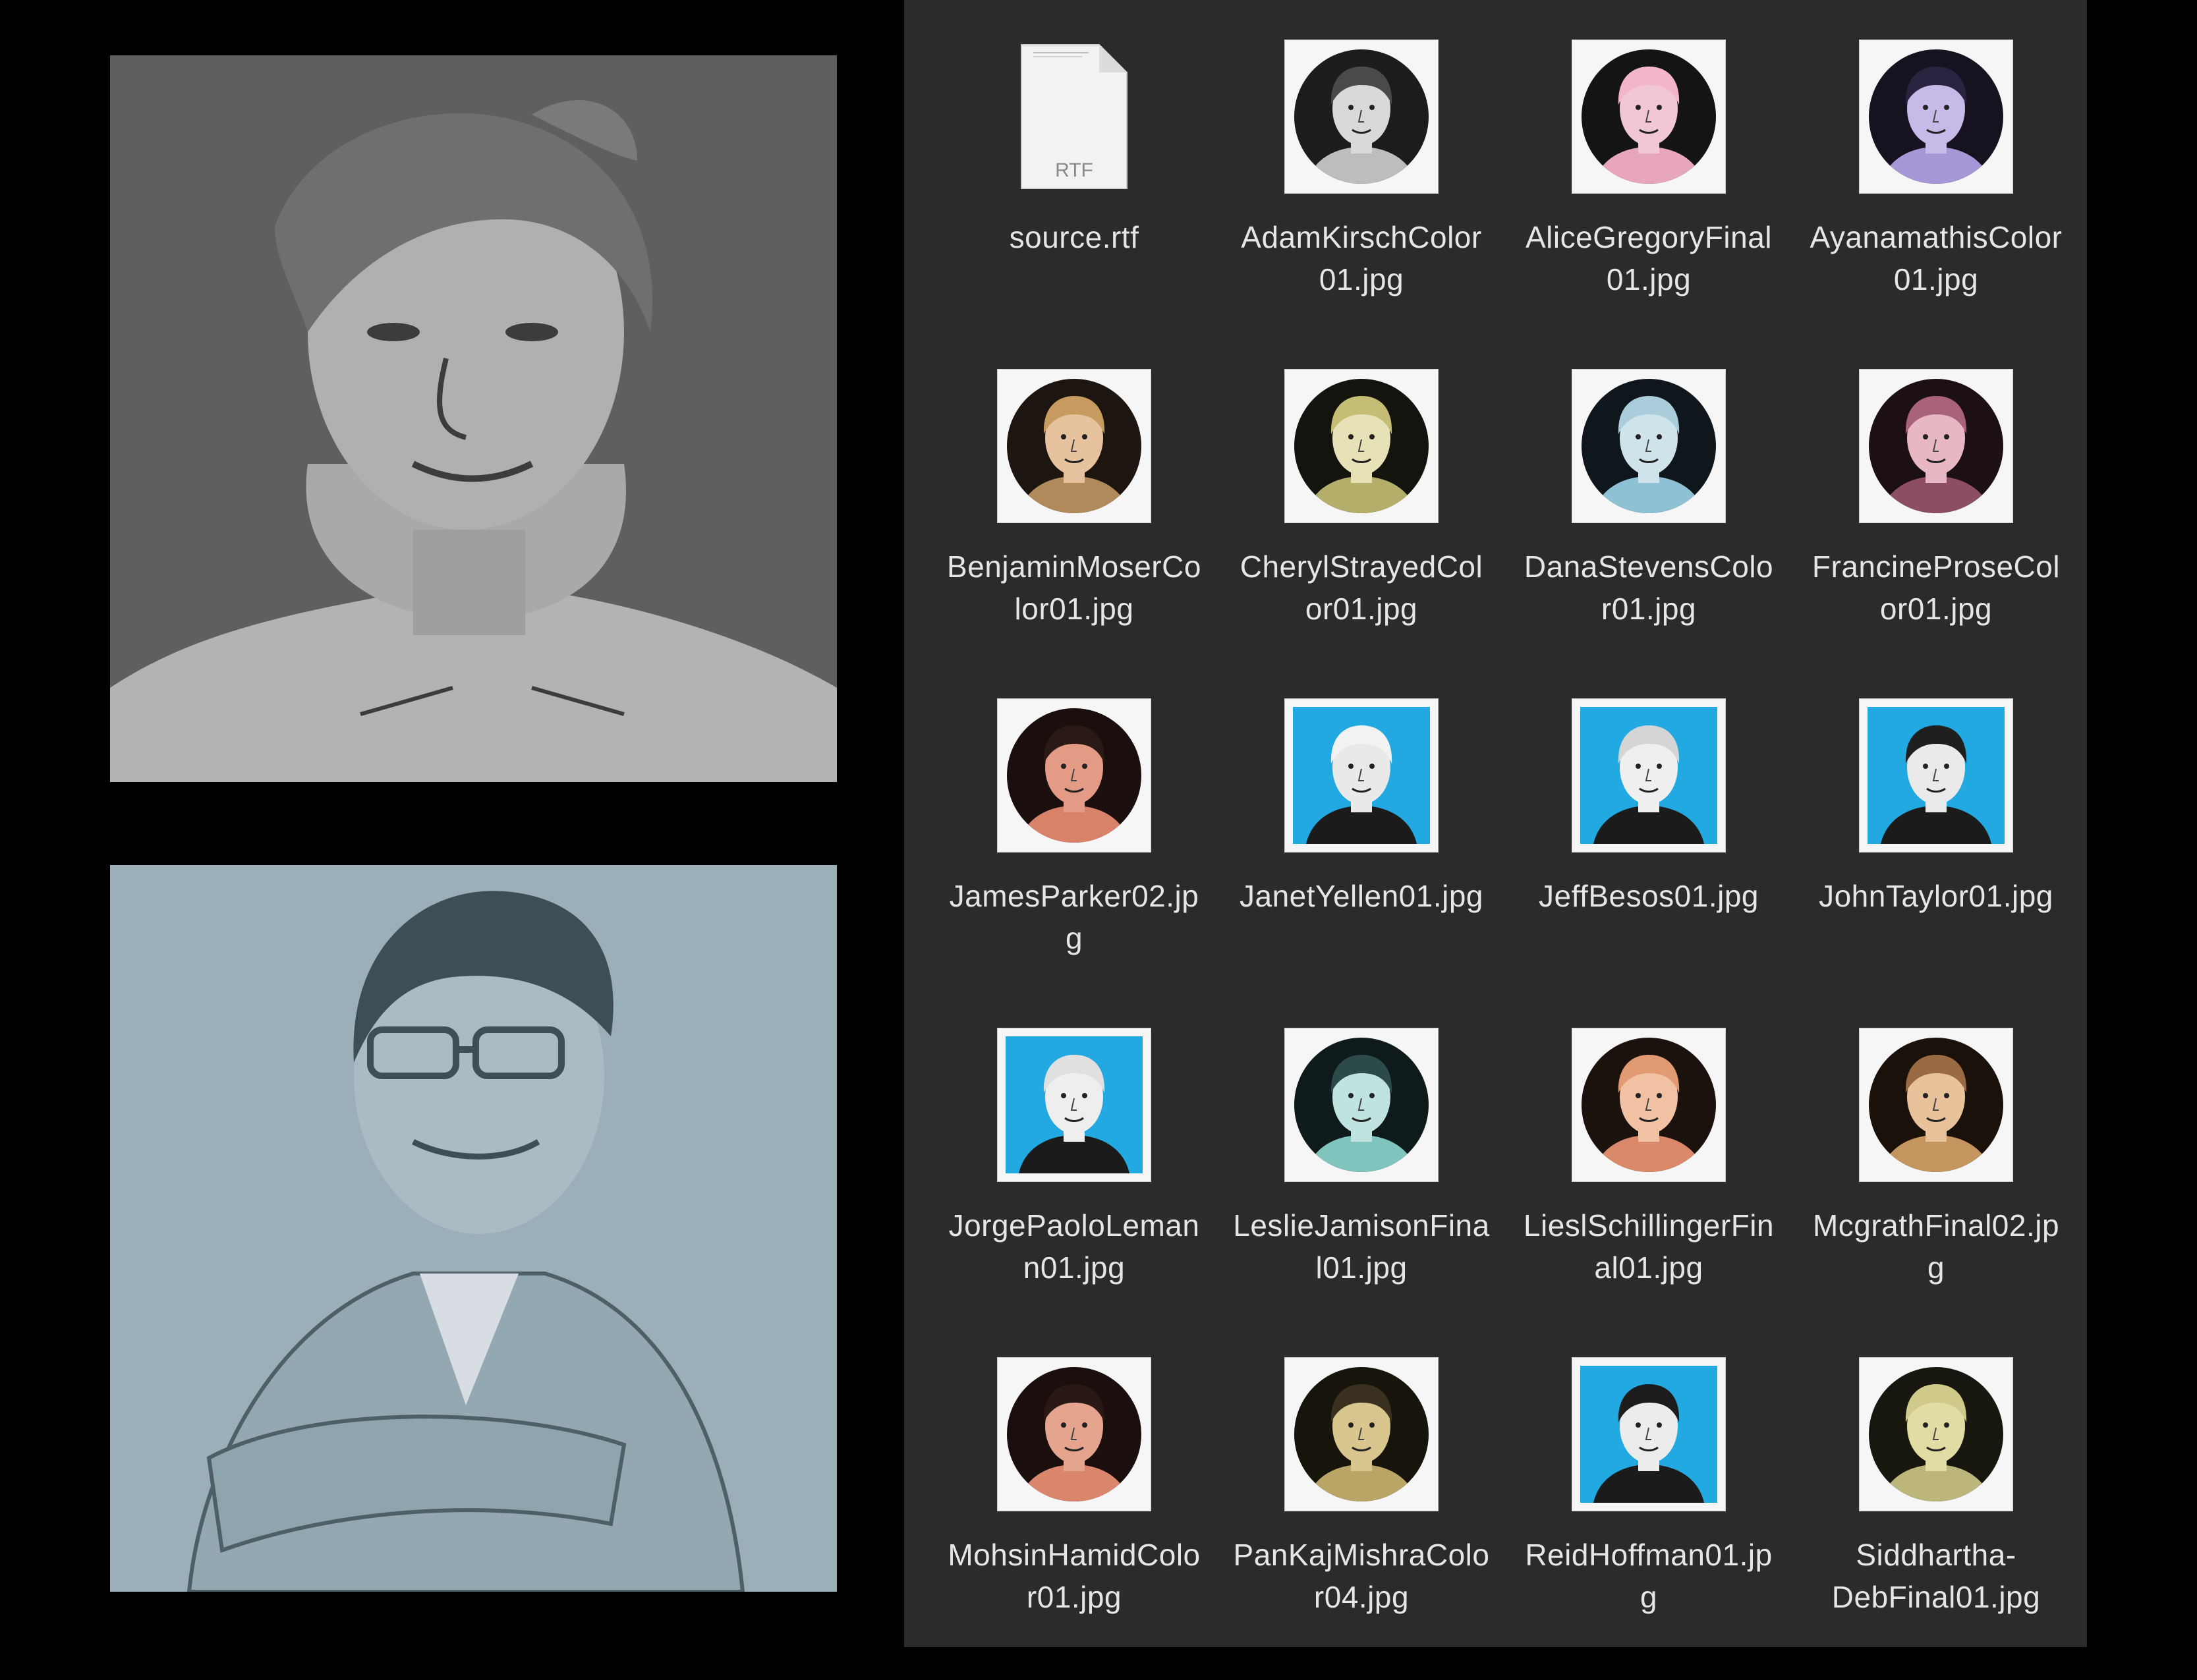 This screenshot has width=2197, height=1680. What do you see at coordinates (1074, 1246) in the screenshot?
I see `file-name-label: JorgePaoloLeman n01.jpg` at bounding box center [1074, 1246].